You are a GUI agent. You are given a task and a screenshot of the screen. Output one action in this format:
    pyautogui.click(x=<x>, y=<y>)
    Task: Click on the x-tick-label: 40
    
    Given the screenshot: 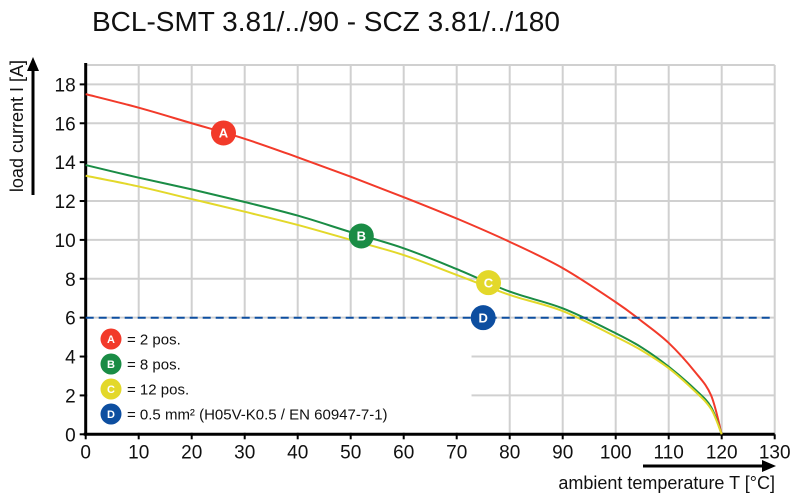 What is the action you would take?
    pyautogui.click(x=297, y=452)
    